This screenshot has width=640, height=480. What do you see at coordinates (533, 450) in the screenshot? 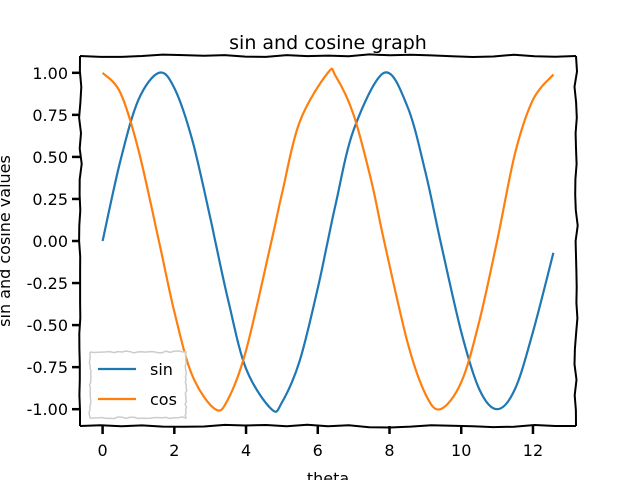
I see `x-tick-label: 12` at bounding box center [533, 450].